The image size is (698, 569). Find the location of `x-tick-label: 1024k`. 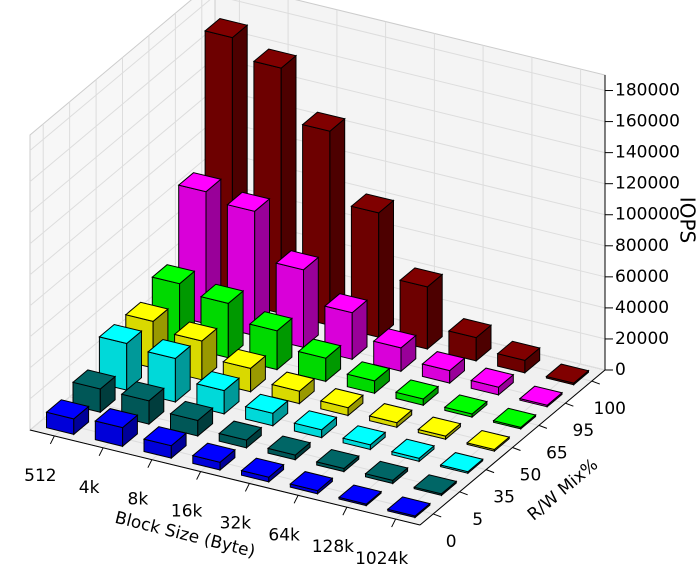

x-tick-label: 1024k is located at coordinates (381, 559).